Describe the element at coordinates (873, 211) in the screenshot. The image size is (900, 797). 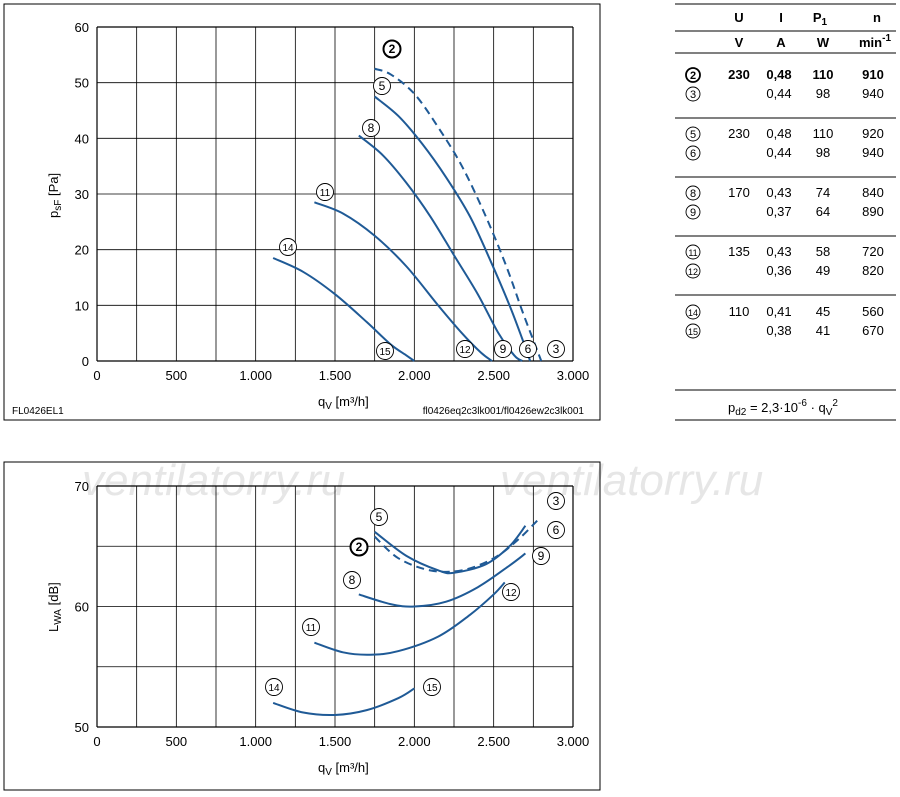
I see `table-cell-n: 890` at that location.